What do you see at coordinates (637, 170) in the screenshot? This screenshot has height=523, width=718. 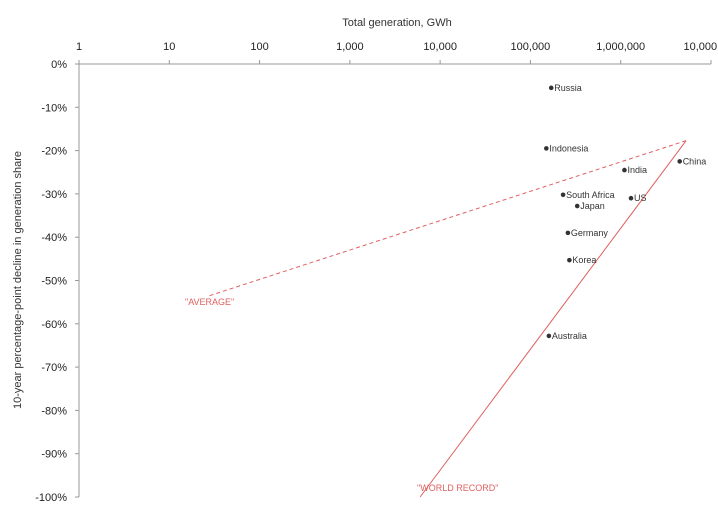 I see `point-label-india: India` at bounding box center [637, 170].